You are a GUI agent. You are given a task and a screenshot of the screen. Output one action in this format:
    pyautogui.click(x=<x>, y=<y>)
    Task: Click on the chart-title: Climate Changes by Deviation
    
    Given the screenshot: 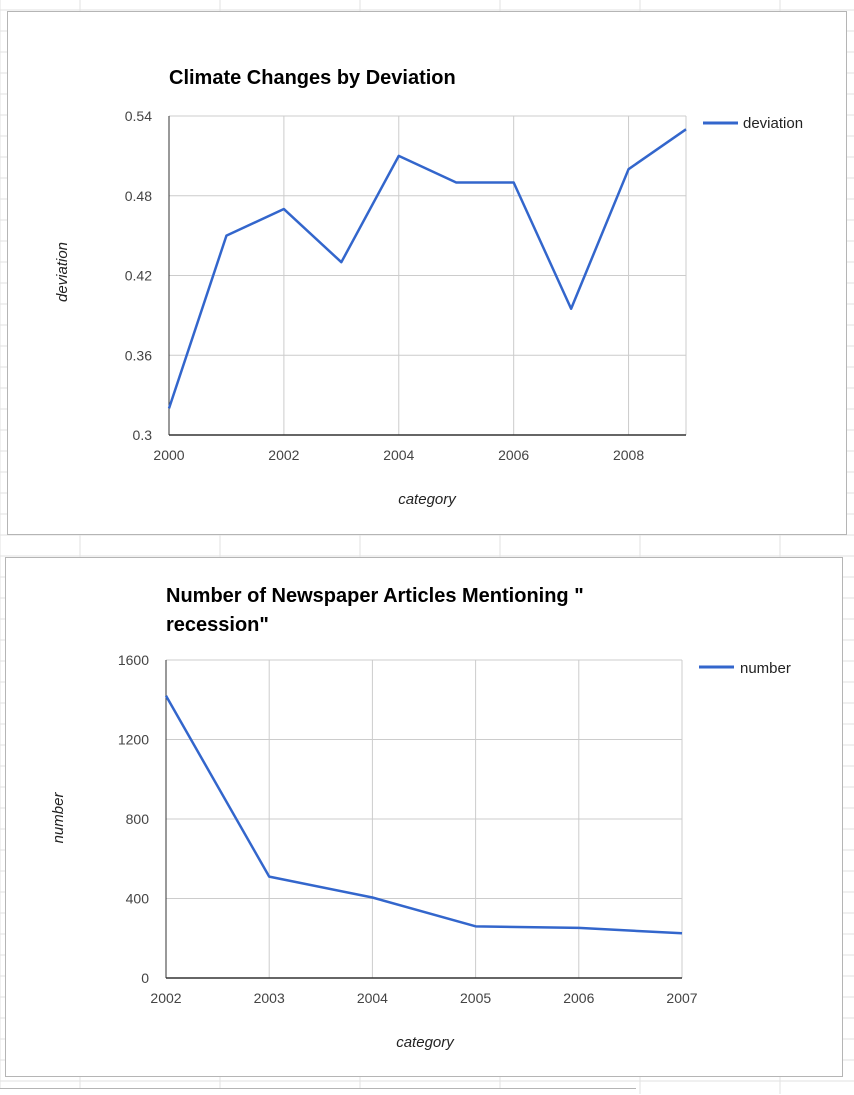 What is the action you would take?
    pyautogui.click(x=312, y=78)
    